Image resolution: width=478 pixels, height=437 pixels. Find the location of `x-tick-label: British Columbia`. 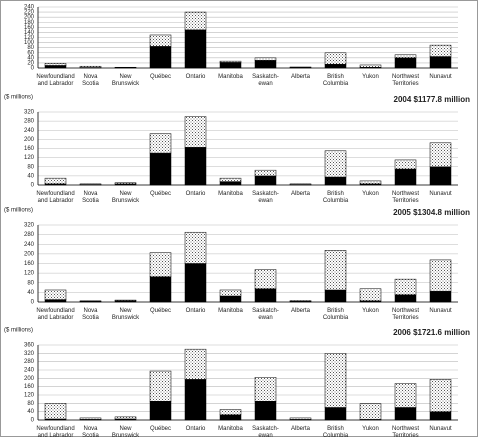

x-tick-label: British Columbia is located at coordinates (336, 314).